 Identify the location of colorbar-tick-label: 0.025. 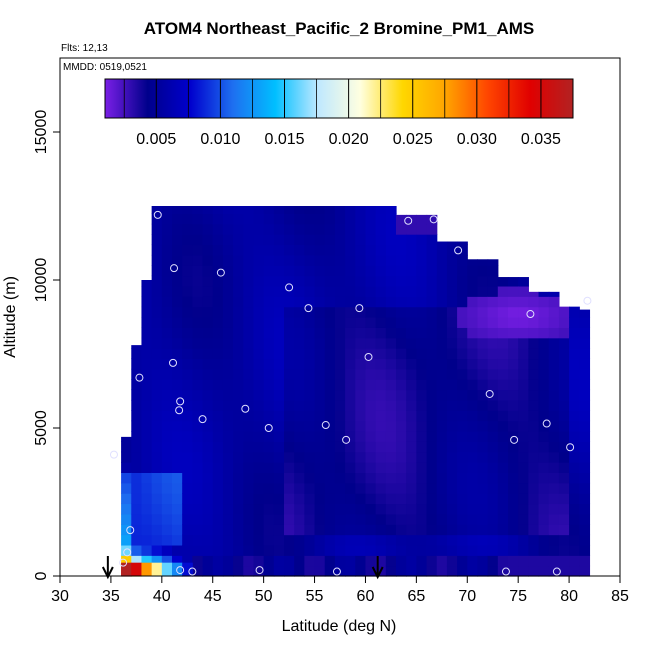
(413, 139).